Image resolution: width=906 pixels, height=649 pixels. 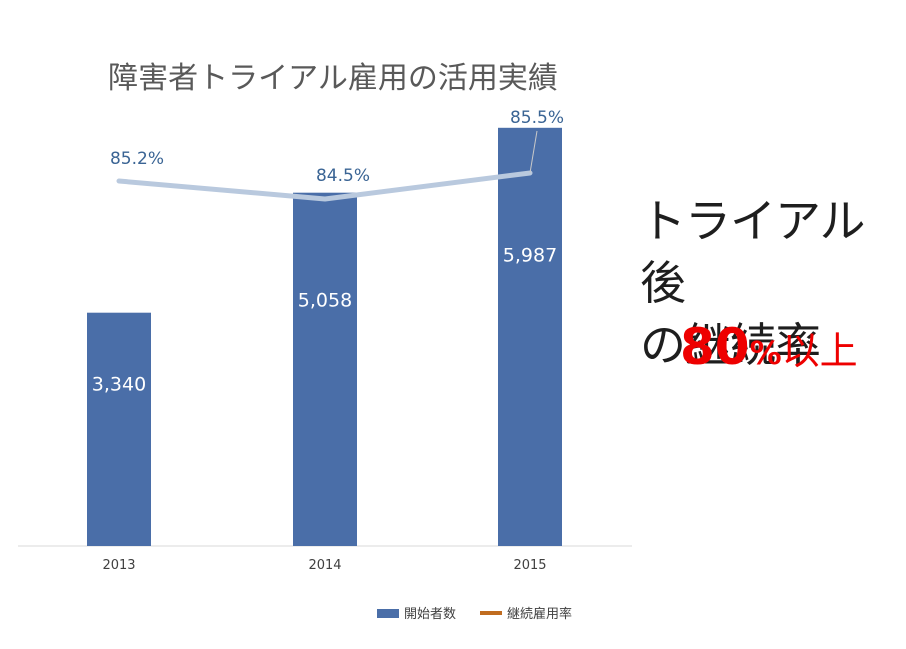 I want to click on bar-label-2014: 5,058, so click(x=325, y=301).